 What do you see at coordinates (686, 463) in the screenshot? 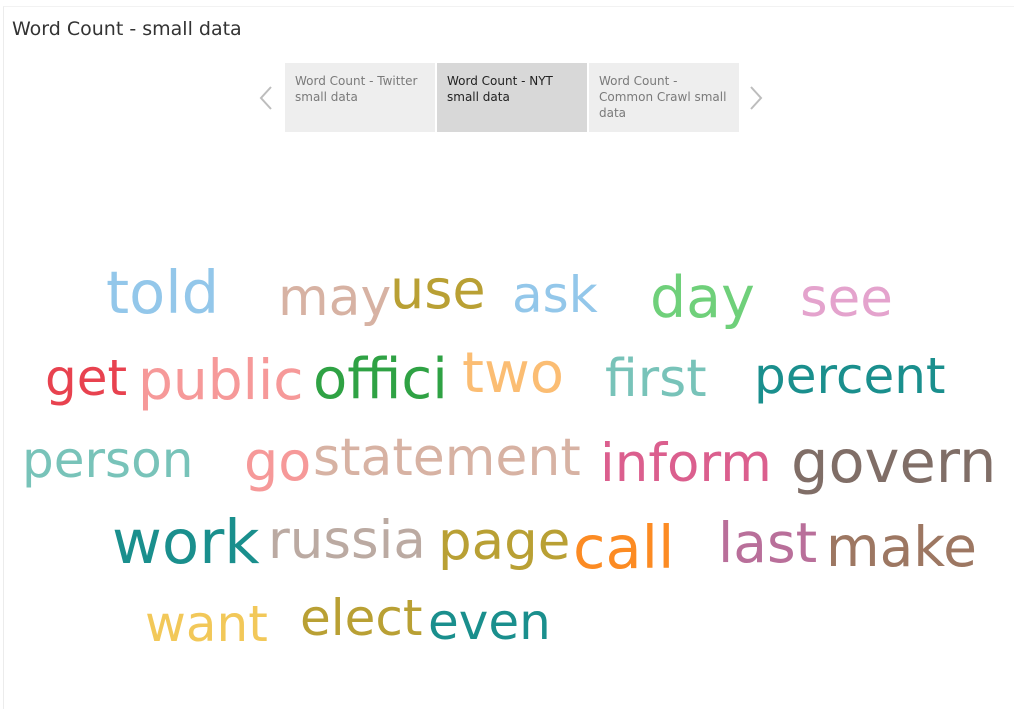
I see `word-inform: inform` at bounding box center [686, 463].